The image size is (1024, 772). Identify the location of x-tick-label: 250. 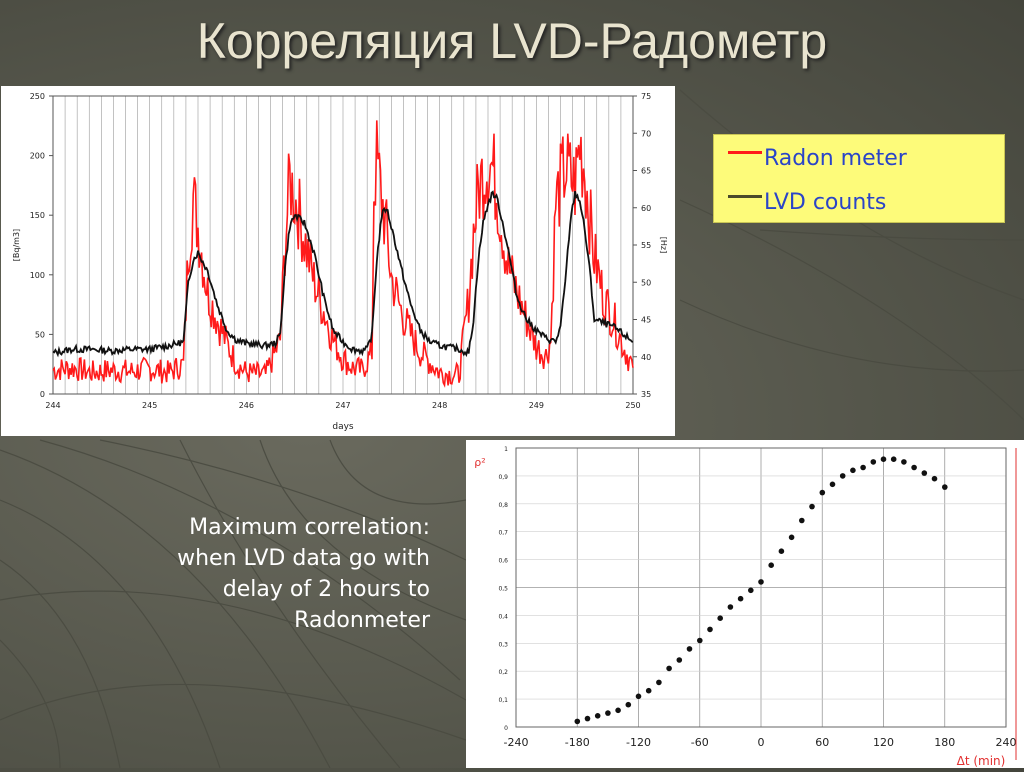
(632, 405).